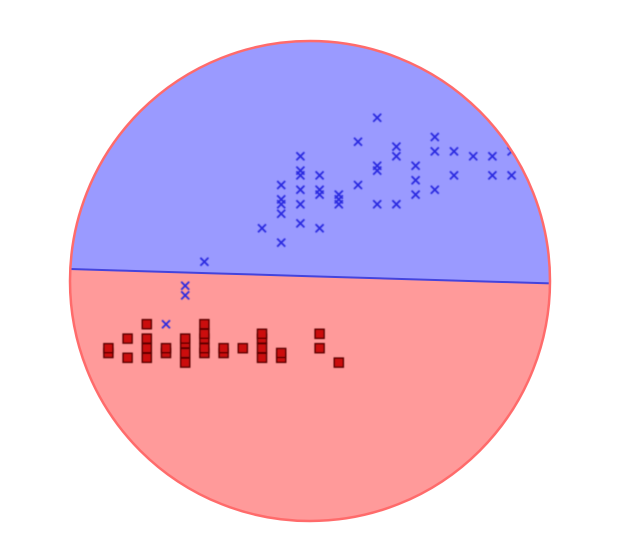 The image size is (619, 560). Describe the element at coordinates (310, 276) in the screenshot. I see `decision-boundary-line` at that location.